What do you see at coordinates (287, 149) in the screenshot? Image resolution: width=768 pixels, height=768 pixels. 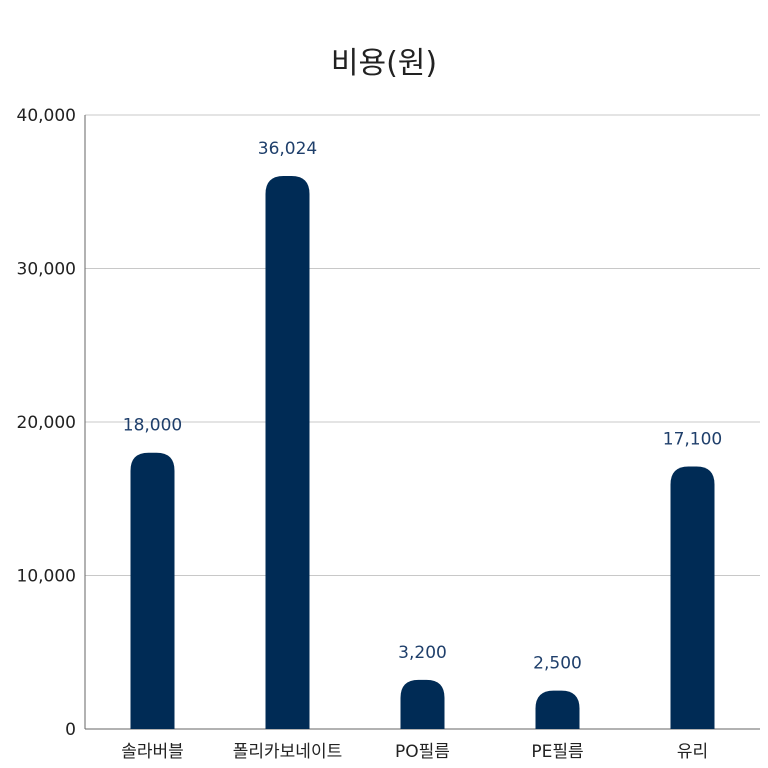 I see `data-label: 36,024` at bounding box center [287, 149].